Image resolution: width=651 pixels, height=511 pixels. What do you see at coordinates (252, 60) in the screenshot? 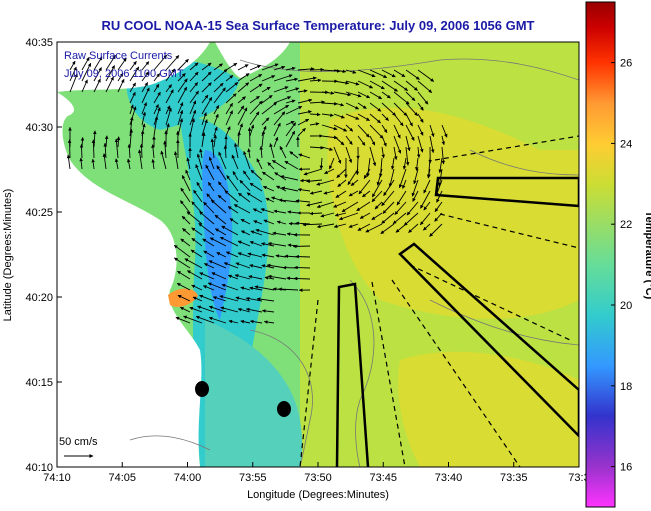
I see `land-lower-bay` at bounding box center [252, 60].